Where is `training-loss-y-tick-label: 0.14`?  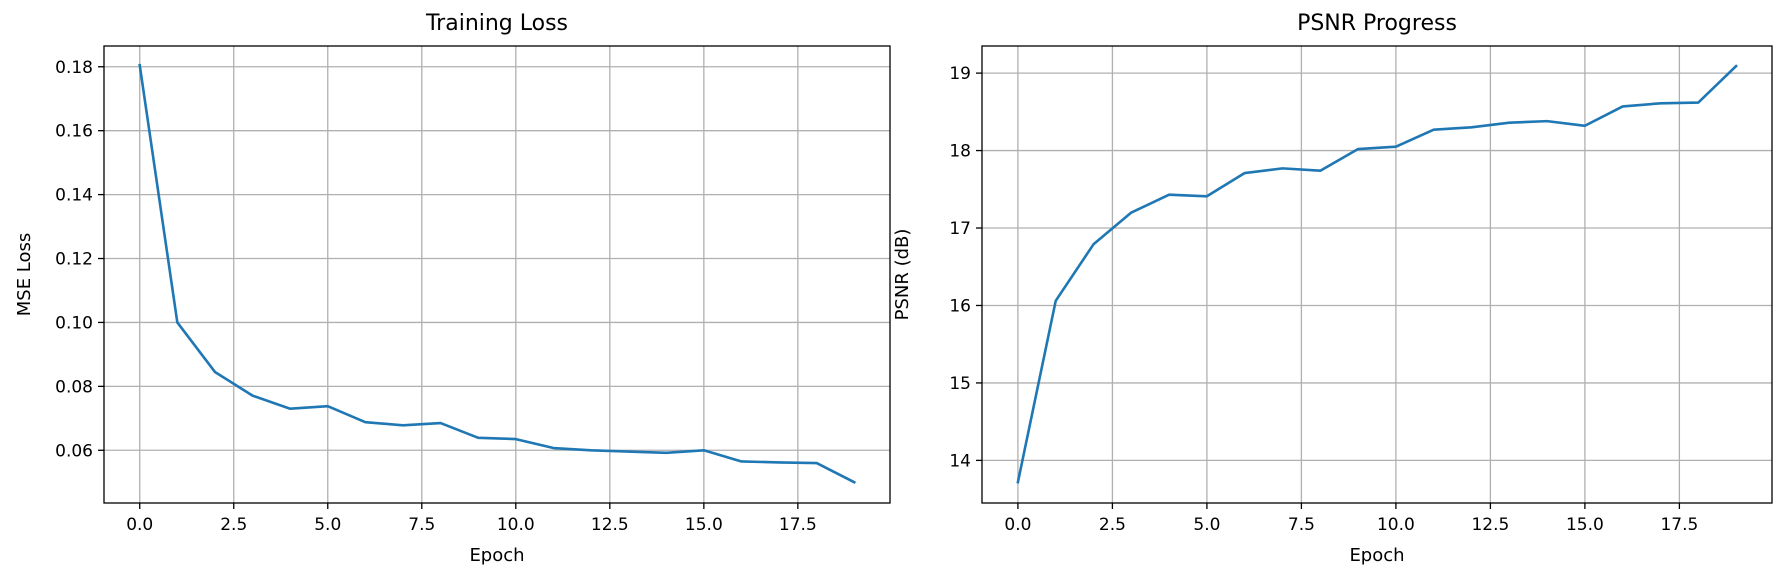
training-loss-y-tick-label: 0.14 is located at coordinates (74, 196).